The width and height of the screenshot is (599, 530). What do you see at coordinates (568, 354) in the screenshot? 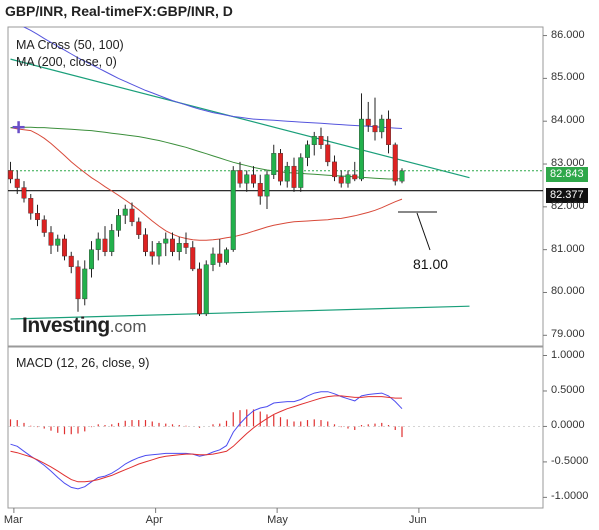
I see `macd-y-tick-label: 1.0000` at bounding box center [568, 354].